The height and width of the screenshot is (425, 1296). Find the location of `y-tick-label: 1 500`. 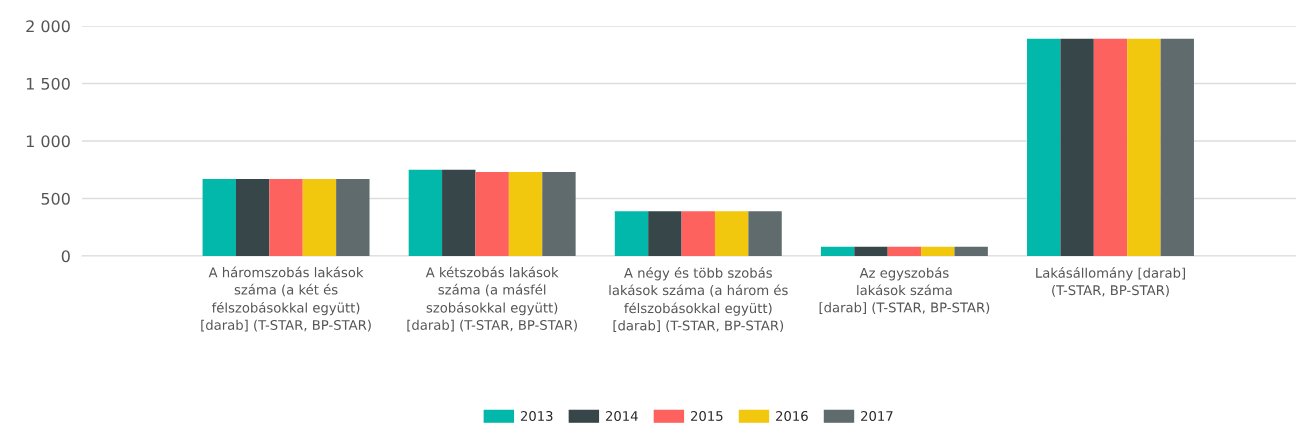

y-tick-label: 1 500 is located at coordinates (48, 83).